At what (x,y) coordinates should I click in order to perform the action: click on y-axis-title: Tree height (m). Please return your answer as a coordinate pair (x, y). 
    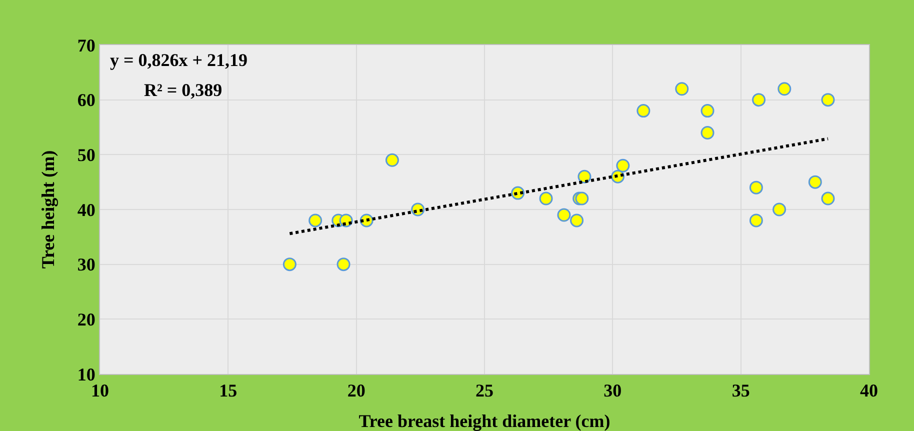
    Looking at the image, I should click on (48, 209).